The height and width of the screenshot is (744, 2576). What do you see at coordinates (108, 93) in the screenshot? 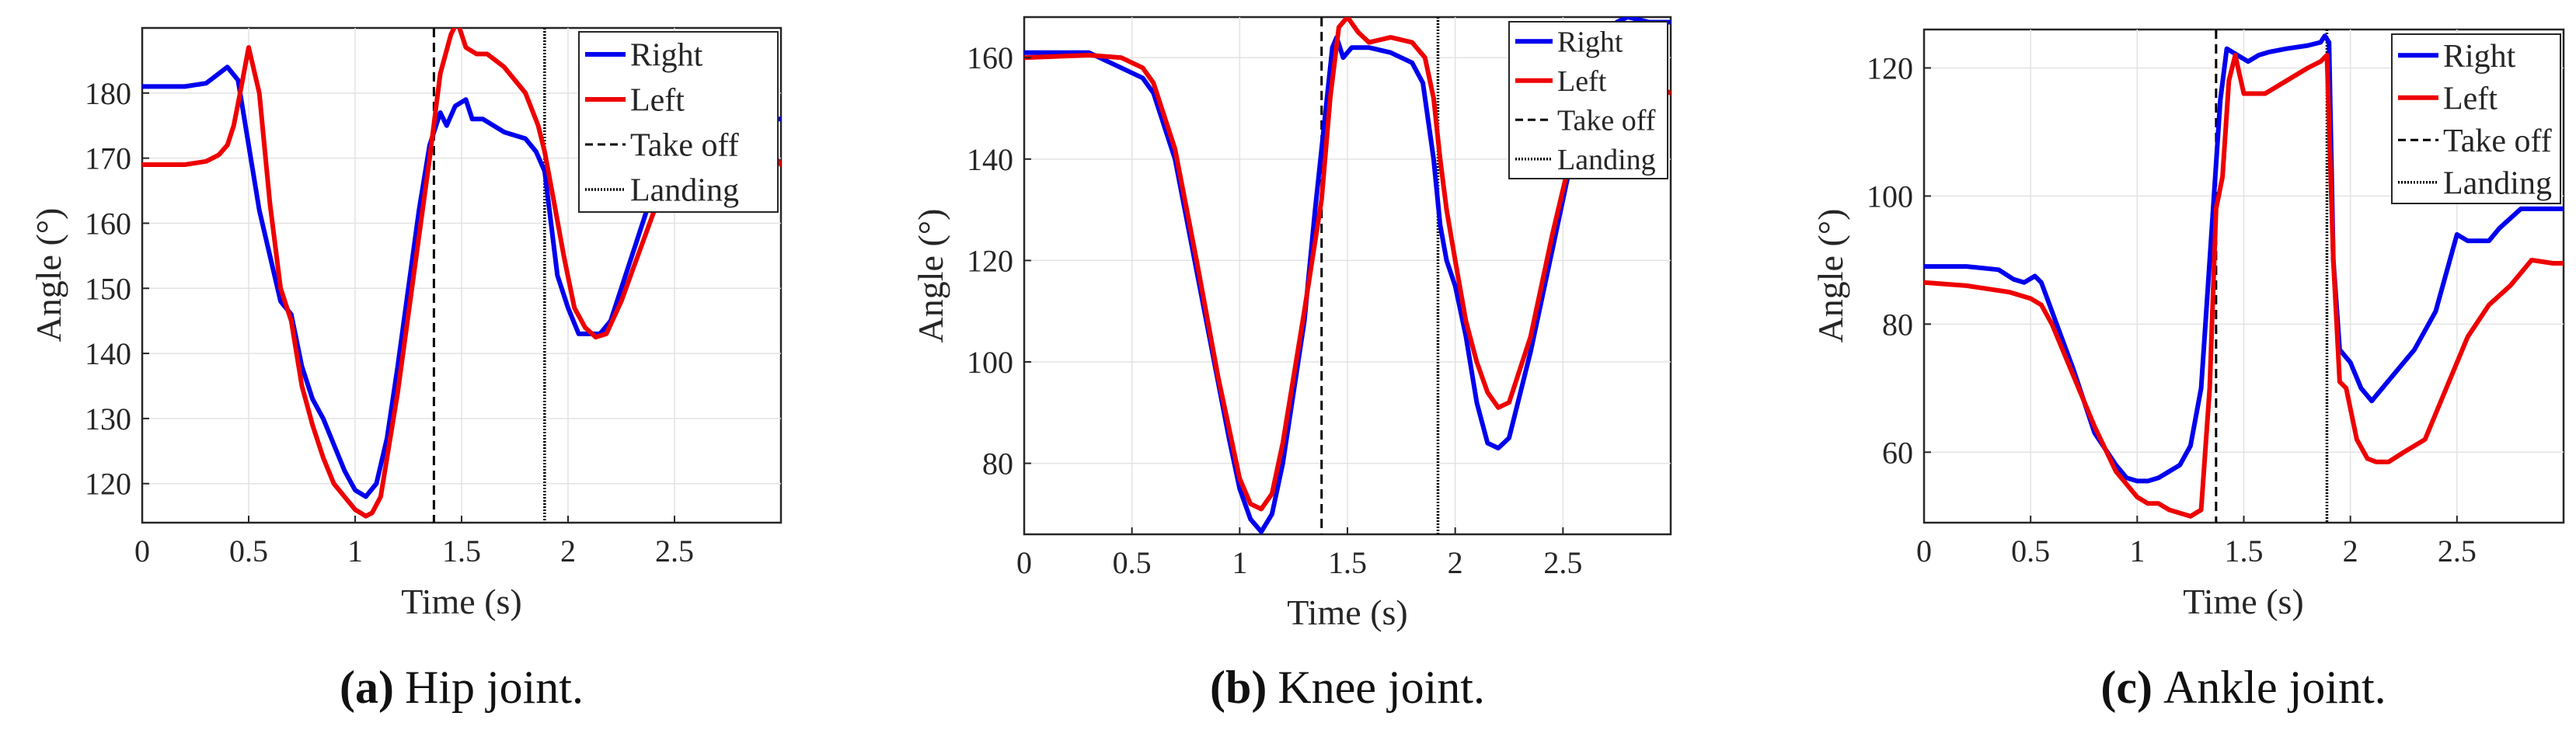
I see `y-tick-label: 180` at bounding box center [108, 93].